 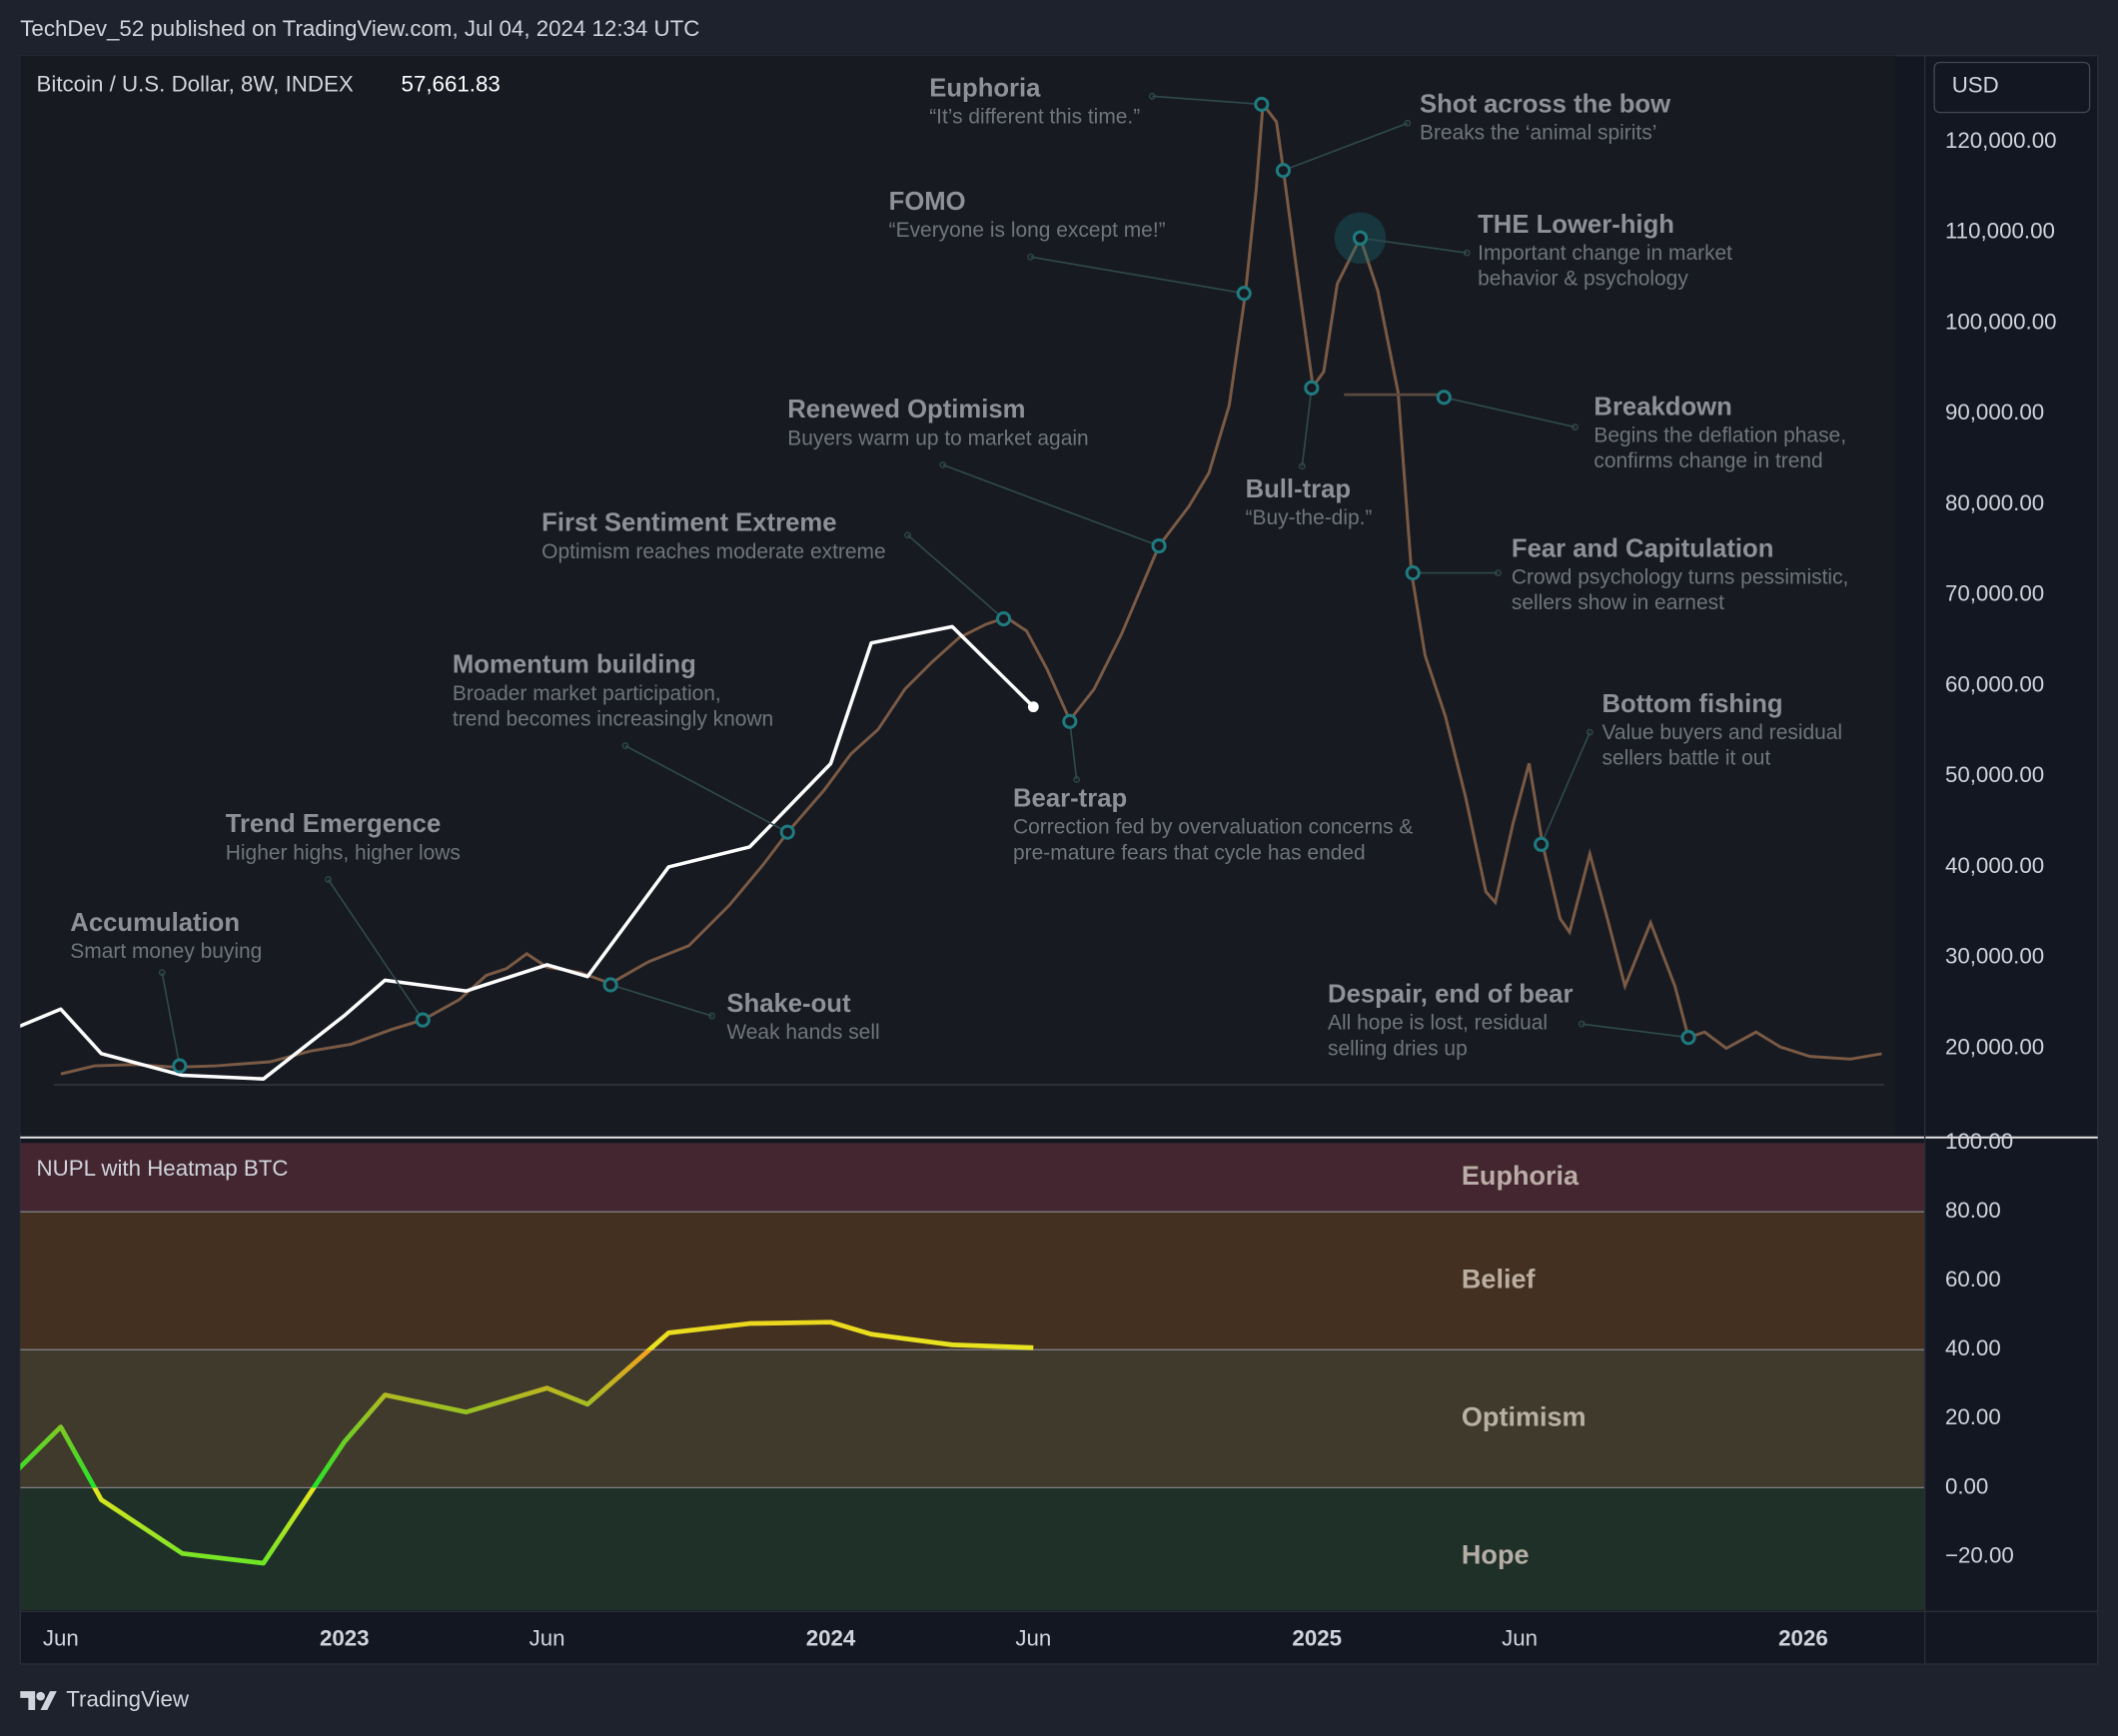 What do you see at coordinates (1973, 1348) in the screenshot?
I see `y-tick-label: 40.00` at bounding box center [1973, 1348].